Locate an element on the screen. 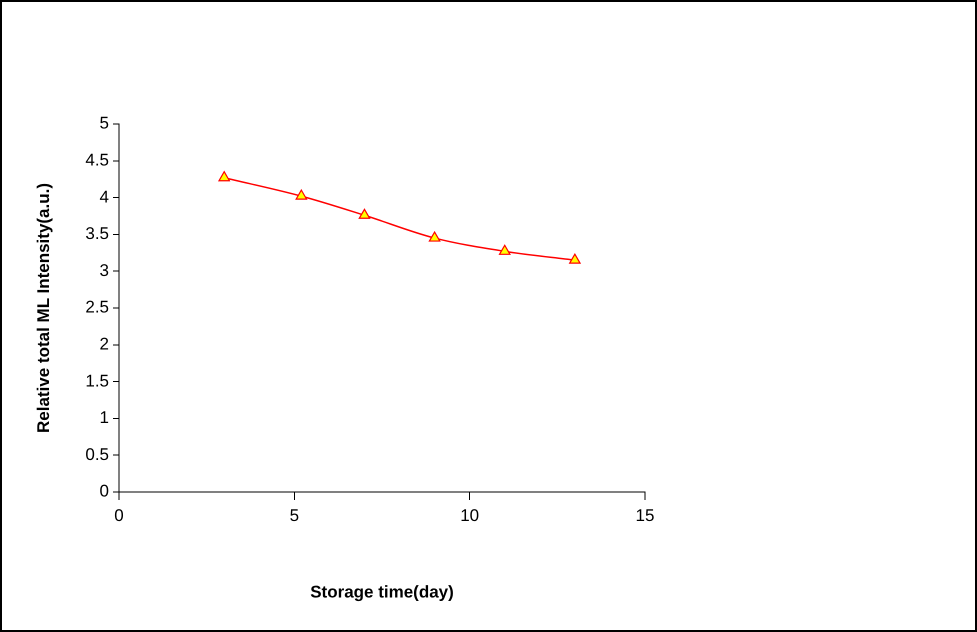  y-tick-label: 4 is located at coordinates (104, 196).